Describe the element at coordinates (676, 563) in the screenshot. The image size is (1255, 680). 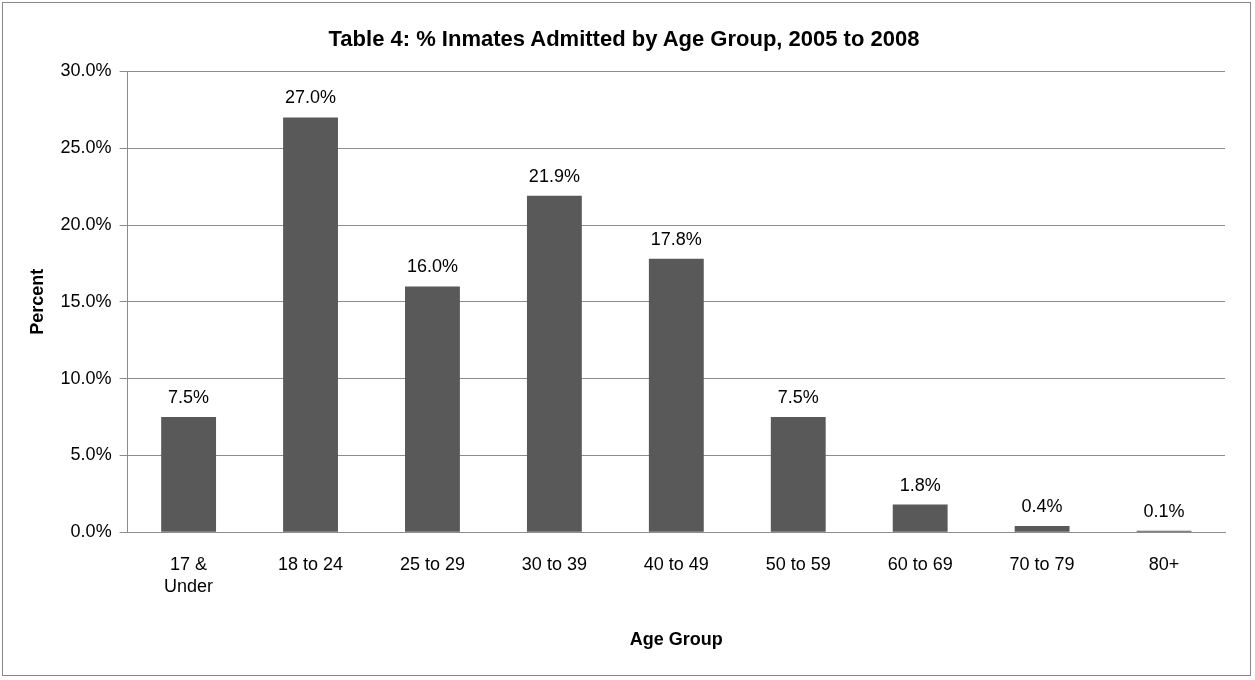
I see `x-tick-label: 40 to 49` at that location.